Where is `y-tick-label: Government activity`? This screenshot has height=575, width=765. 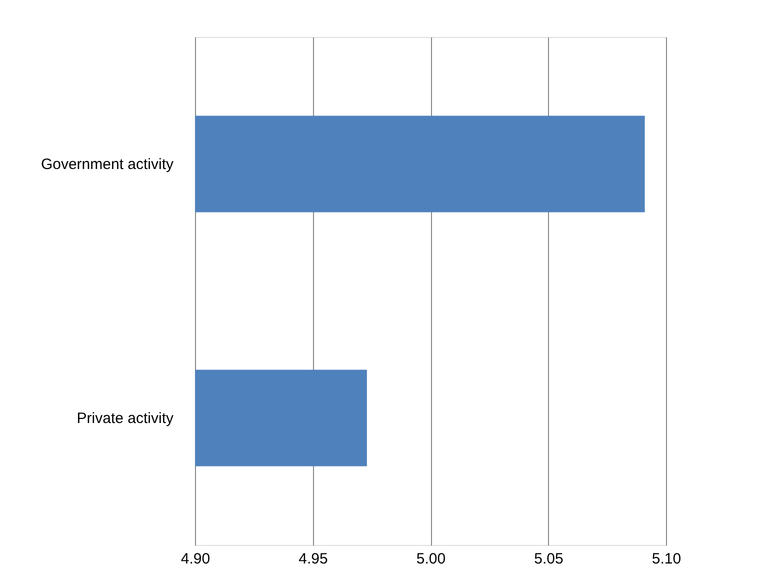 y-tick-label: Government activity is located at coordinates (107, 164).